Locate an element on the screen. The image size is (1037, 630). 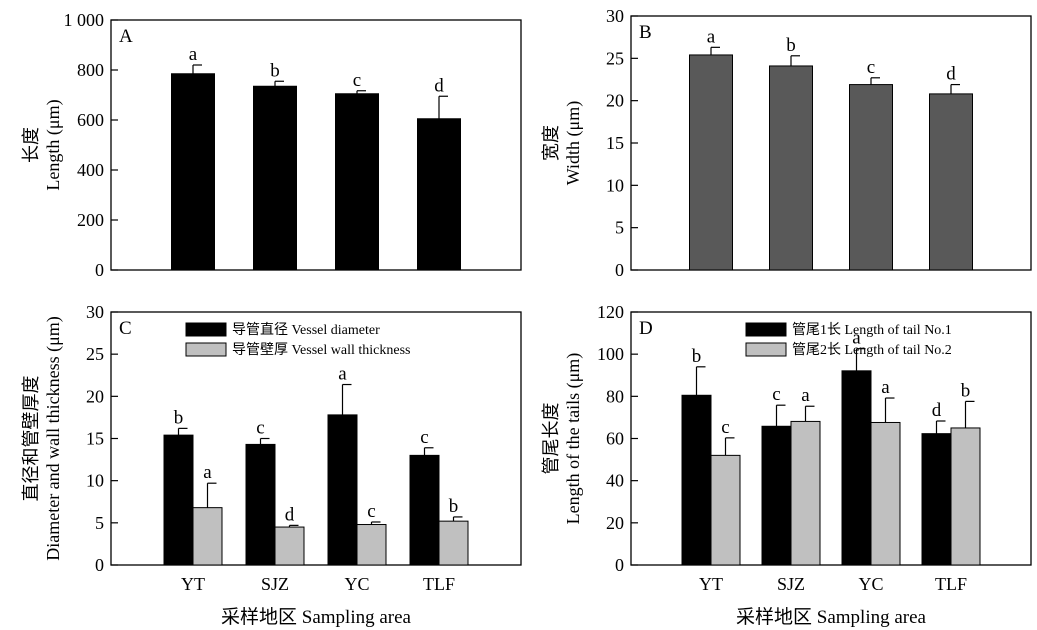
panel-b-bar-yt-s1 is located at coordinates (711, 162).